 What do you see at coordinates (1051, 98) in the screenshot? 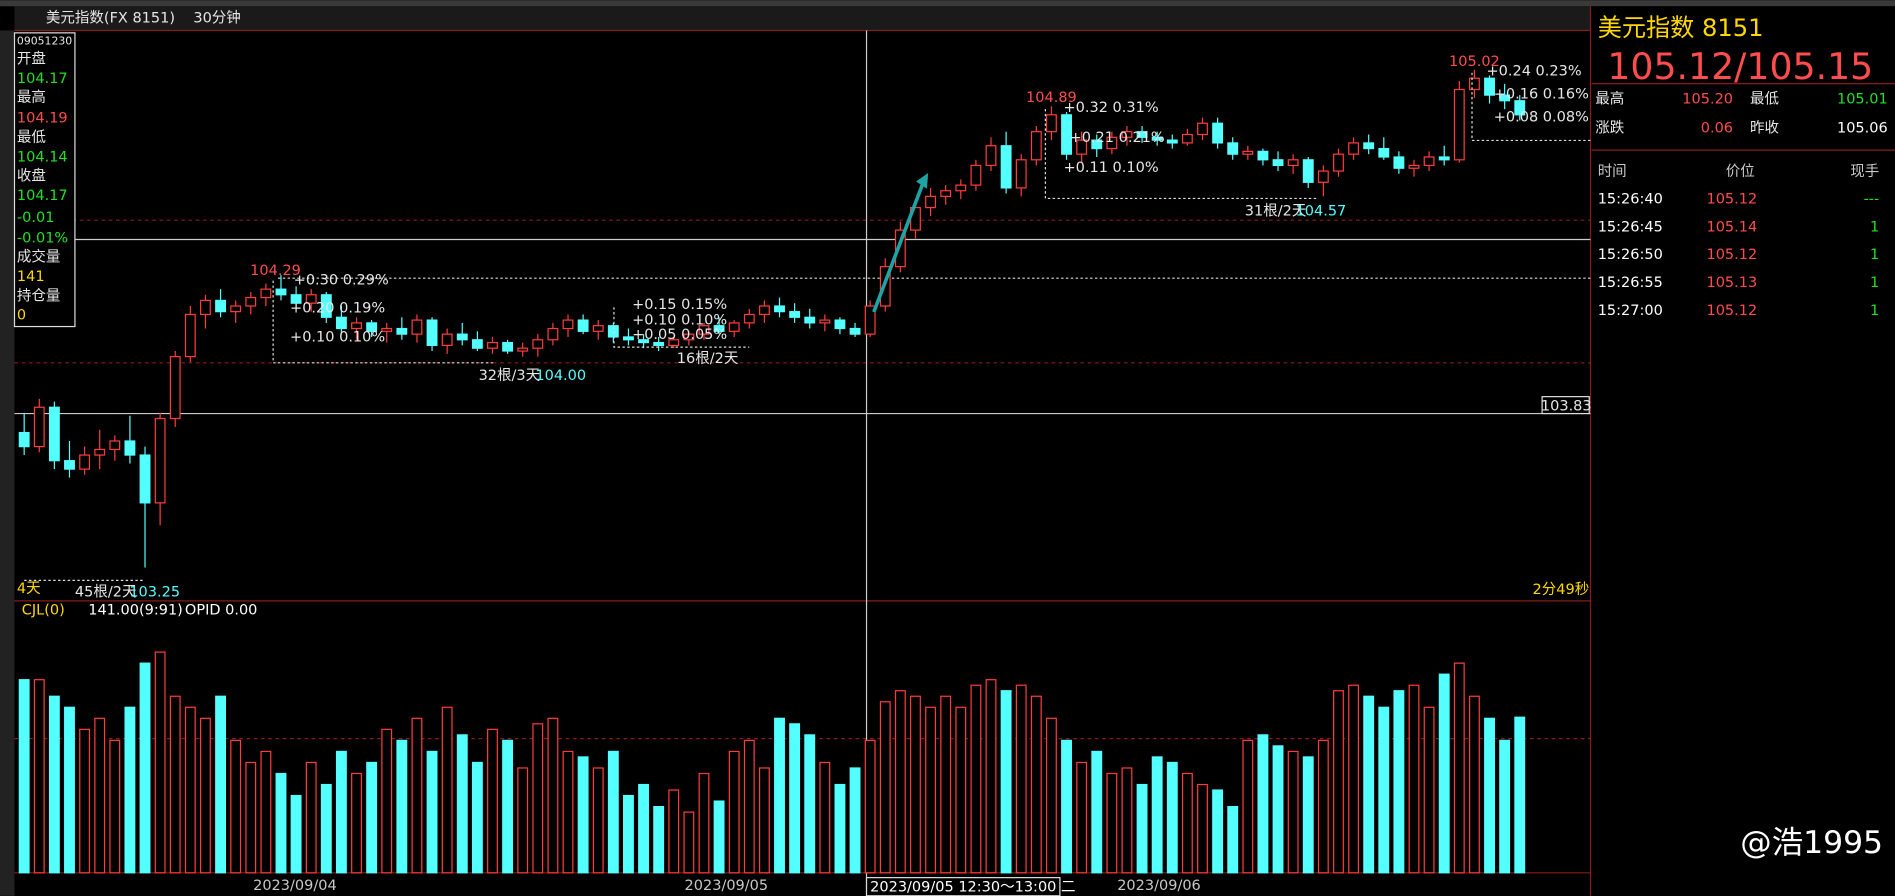
I see `annotation: 104.89` at bounding box center [1051, 98].